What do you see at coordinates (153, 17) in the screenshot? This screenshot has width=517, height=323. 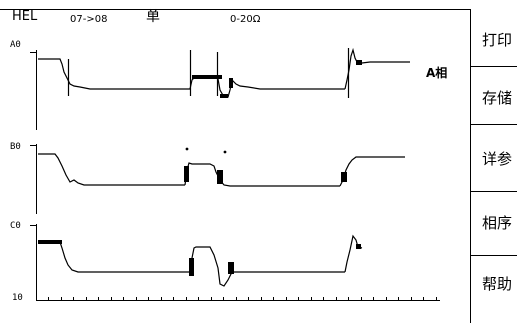 I see `mode-indicator: 单` at bounding box center [153, 17].